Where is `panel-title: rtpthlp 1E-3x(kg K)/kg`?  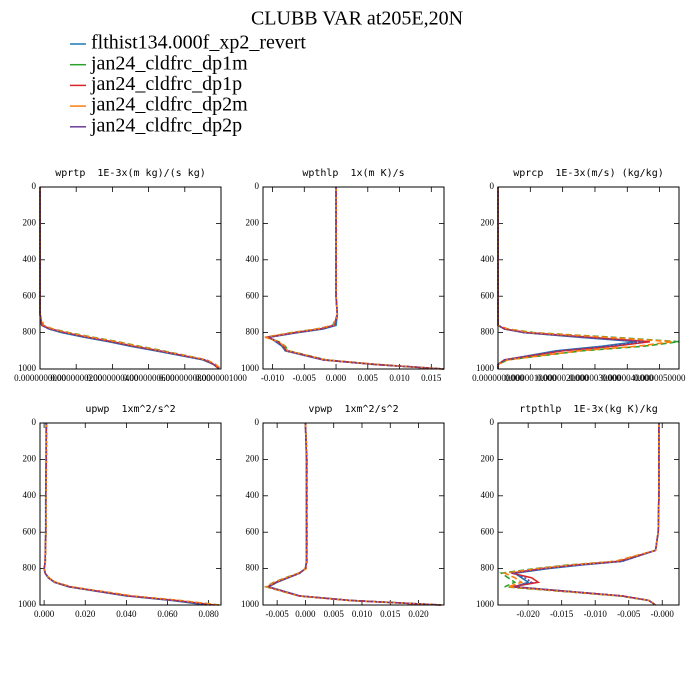 panel-title: rtpthlp 1E-3x(kg K)/kg is located at coordinates (588, 409).